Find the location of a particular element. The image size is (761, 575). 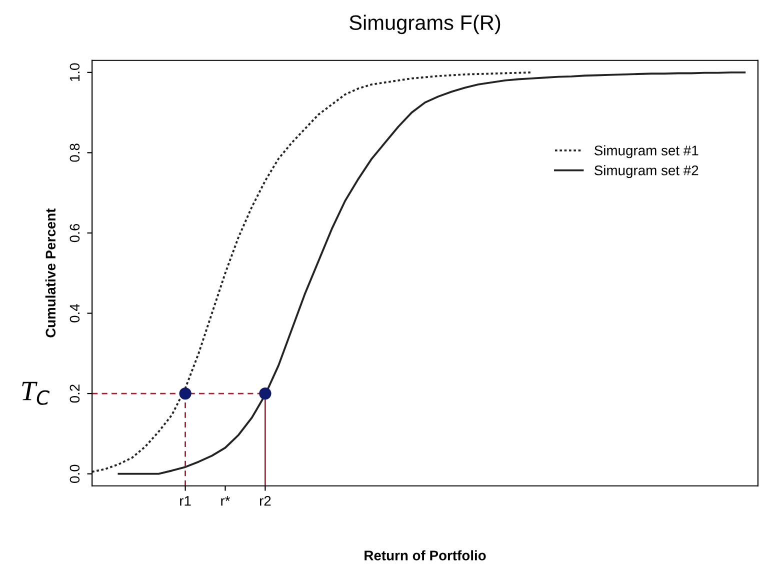

y-tick-label: 0.6 is located at coordinates (75, 233).